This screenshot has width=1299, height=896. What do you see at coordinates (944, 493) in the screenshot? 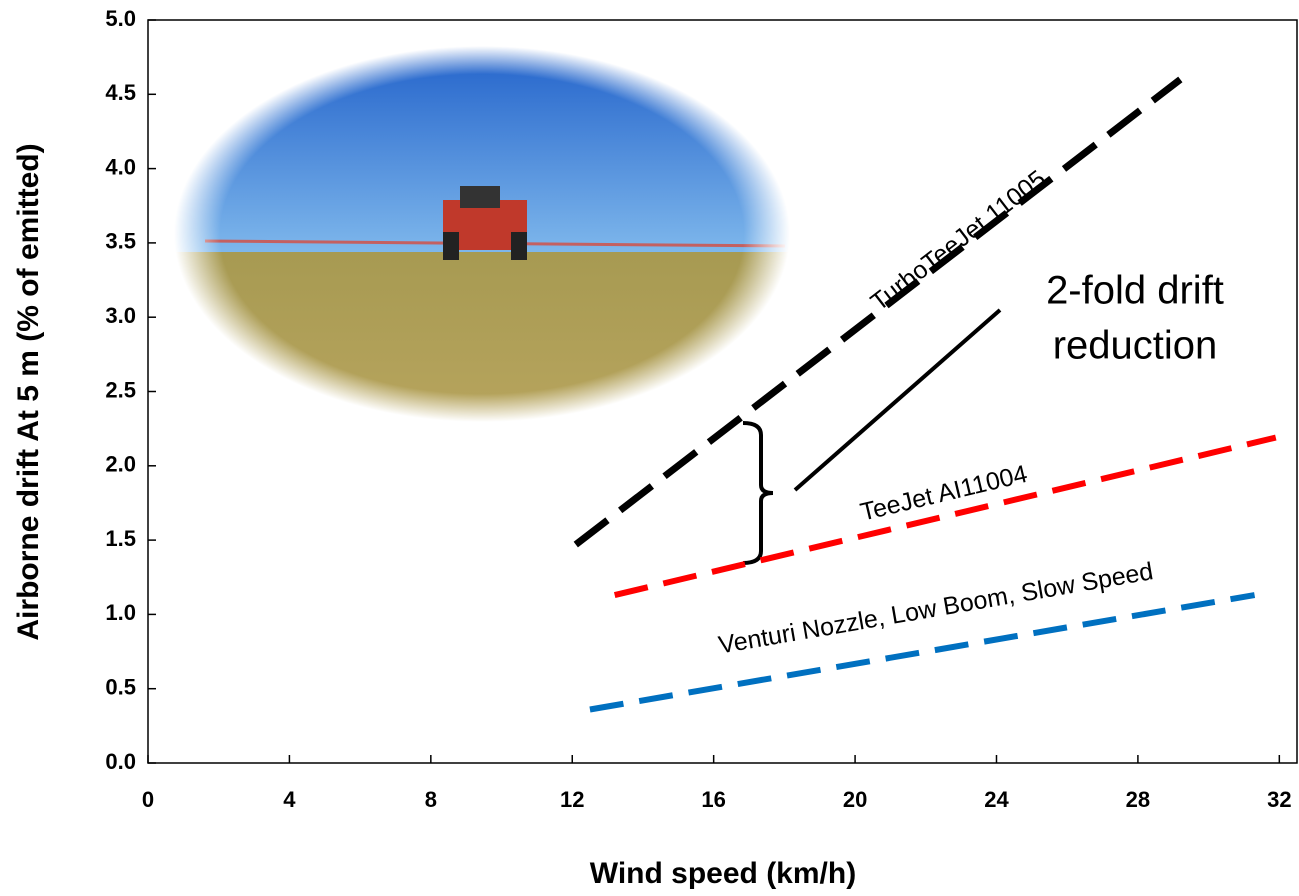
I see `series-label: TeeJet AI11004` at bounding box center [944, 493].